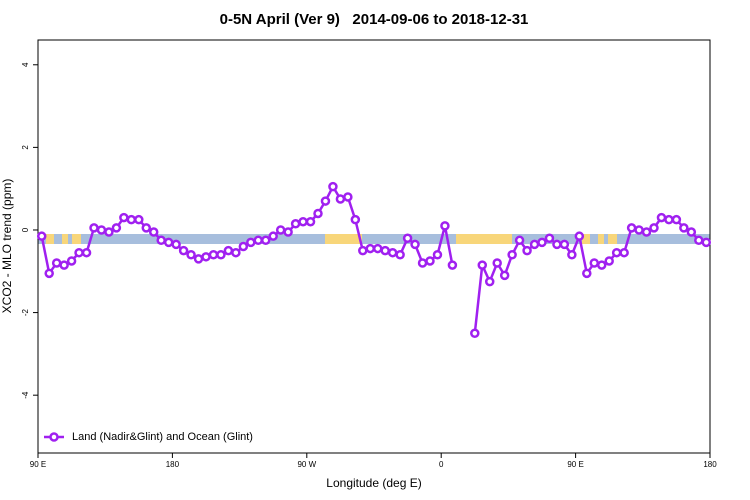 This screenshot has width=750, height=500. I want to click on band-ocean, so click(374, 239).